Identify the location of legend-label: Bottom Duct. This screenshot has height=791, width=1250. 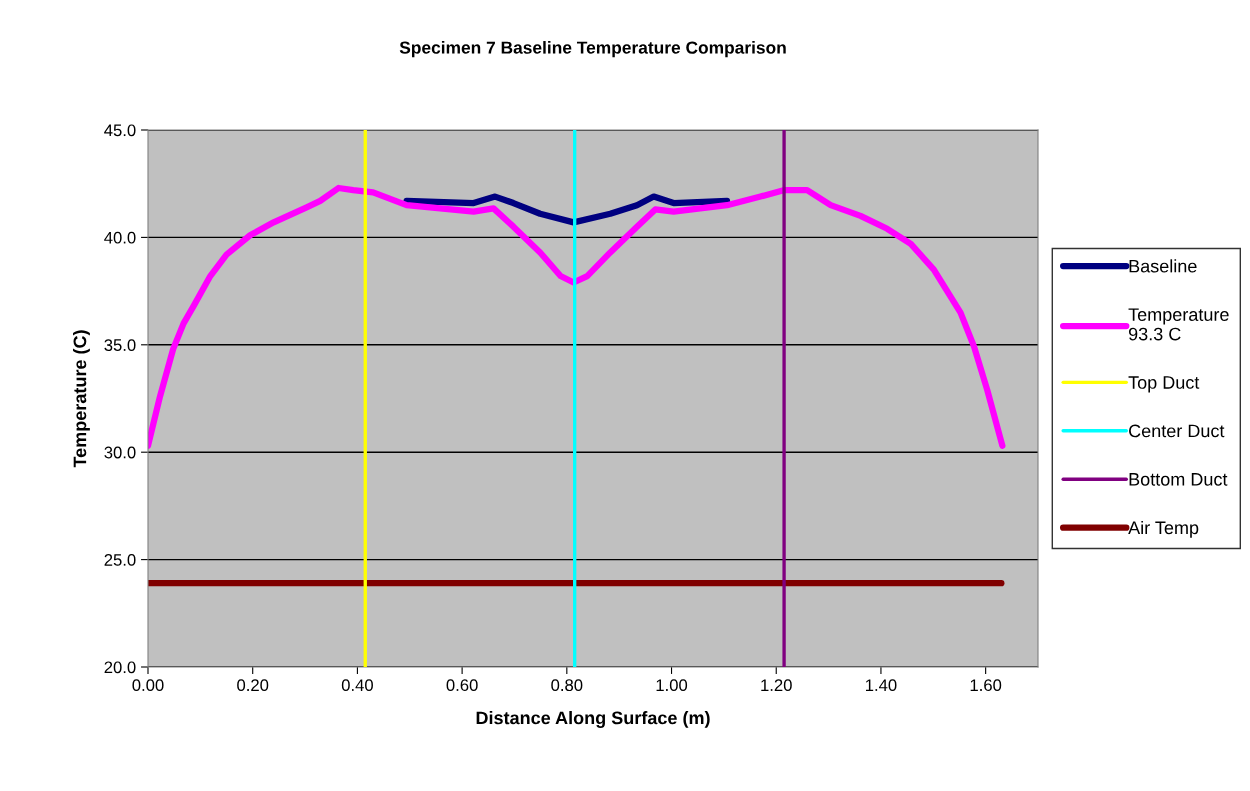
(1178, 479).